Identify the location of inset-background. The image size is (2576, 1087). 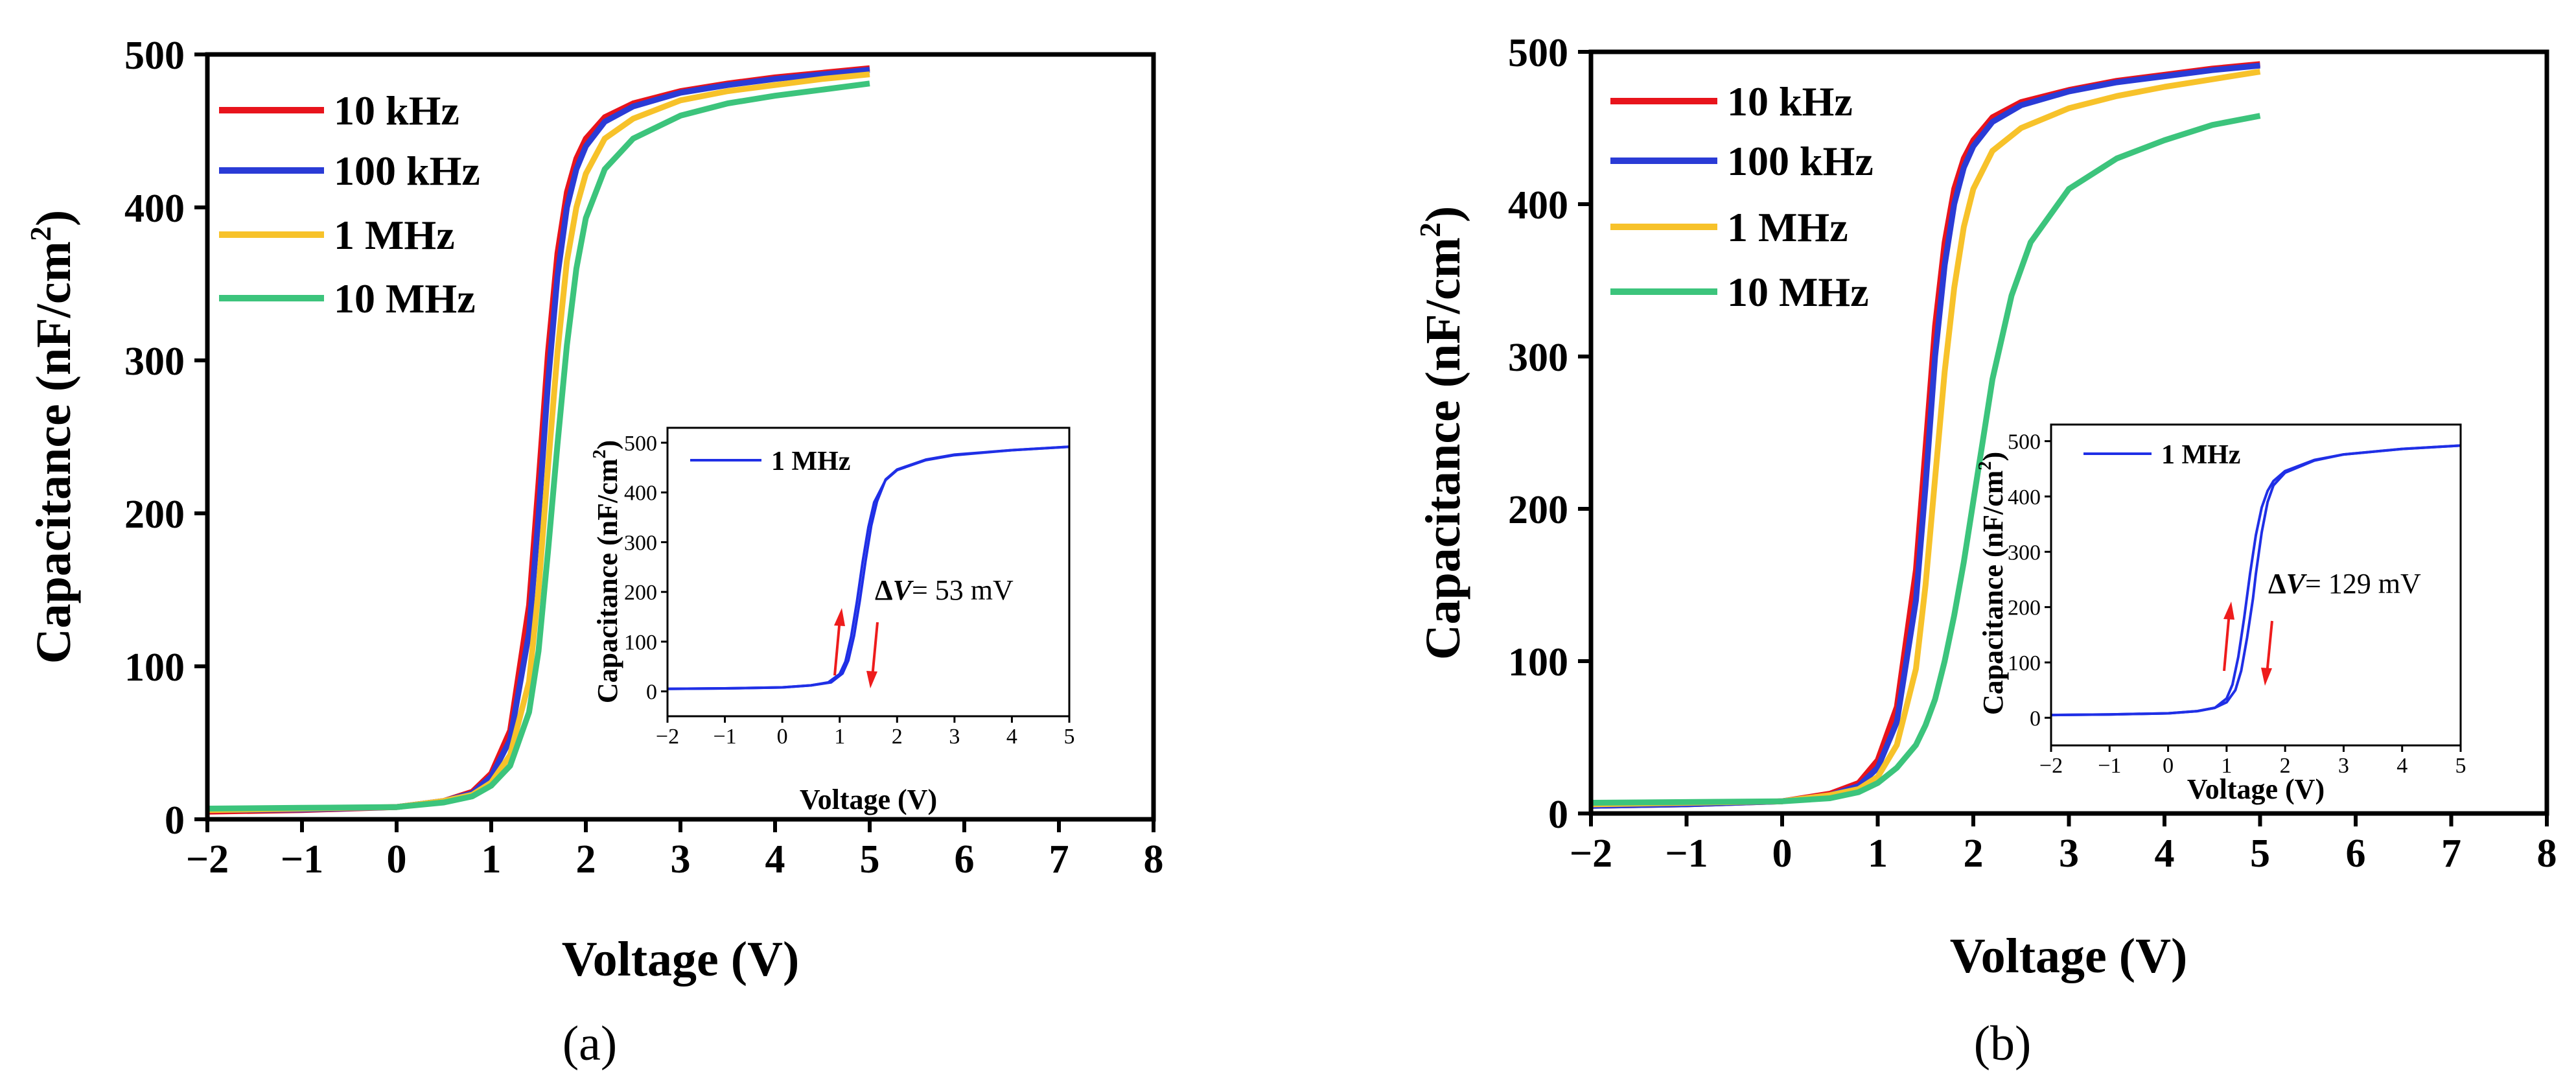
(868, 572).